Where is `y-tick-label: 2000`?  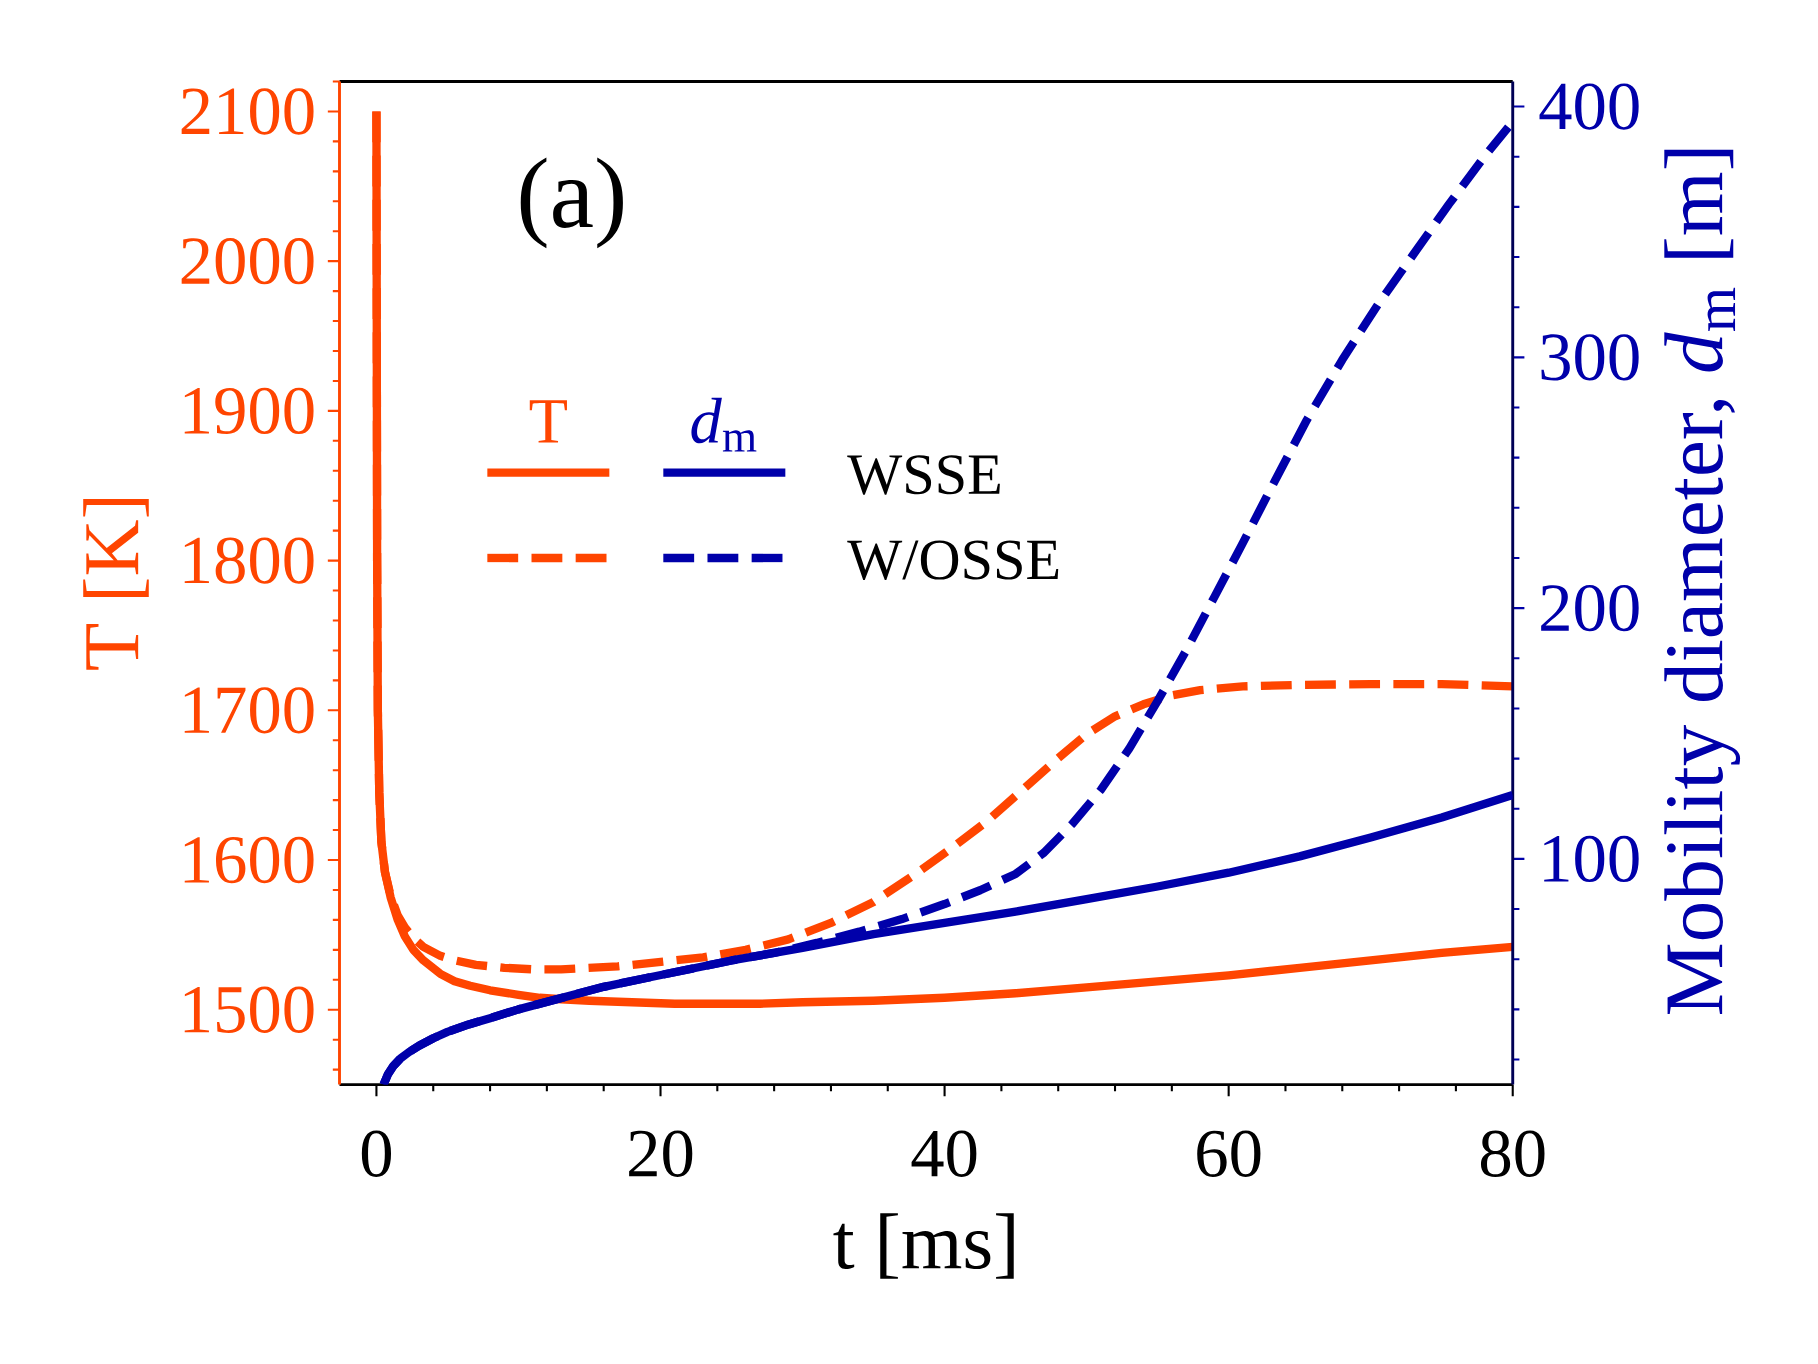
y-tick-label: 2000 is located at coordinates (247, 261).